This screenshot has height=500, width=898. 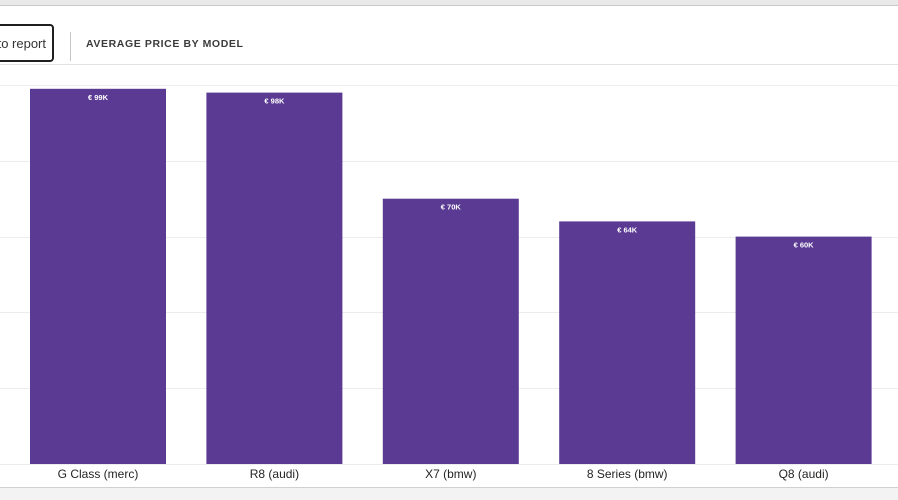 What do you see at coordinates (449, 3) in the screenshot?
I see `window-top-edge` at bounding box center [449, 3].